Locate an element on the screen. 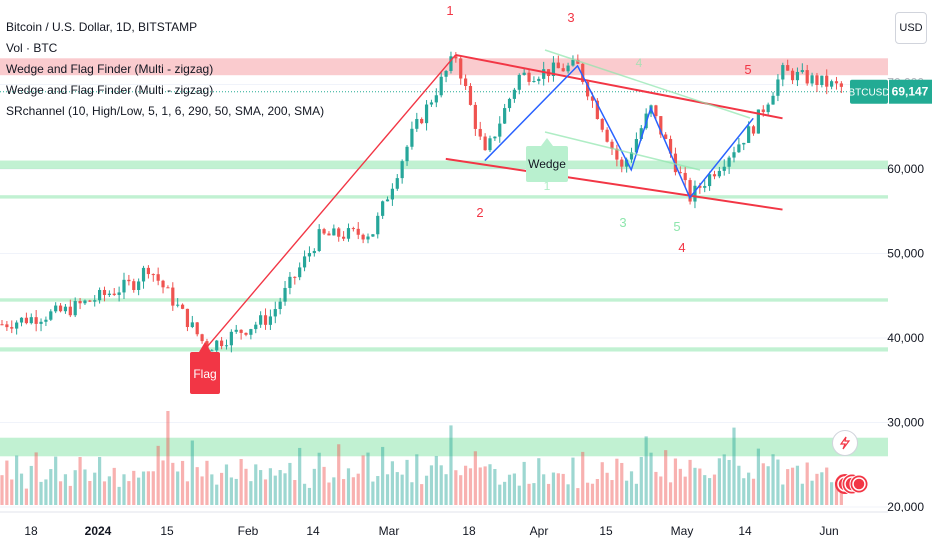  price-tag is located at coordinates (910, 91).